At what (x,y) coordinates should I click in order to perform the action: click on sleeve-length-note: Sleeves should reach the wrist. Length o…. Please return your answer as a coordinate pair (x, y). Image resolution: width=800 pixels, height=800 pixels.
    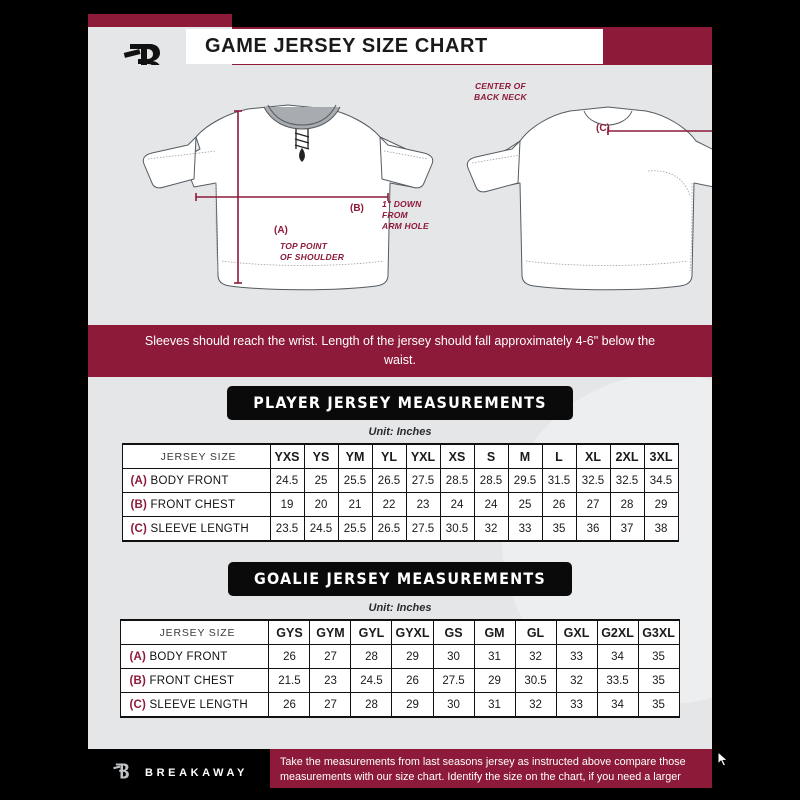
    Looking at the image, I should click on (400, 351).